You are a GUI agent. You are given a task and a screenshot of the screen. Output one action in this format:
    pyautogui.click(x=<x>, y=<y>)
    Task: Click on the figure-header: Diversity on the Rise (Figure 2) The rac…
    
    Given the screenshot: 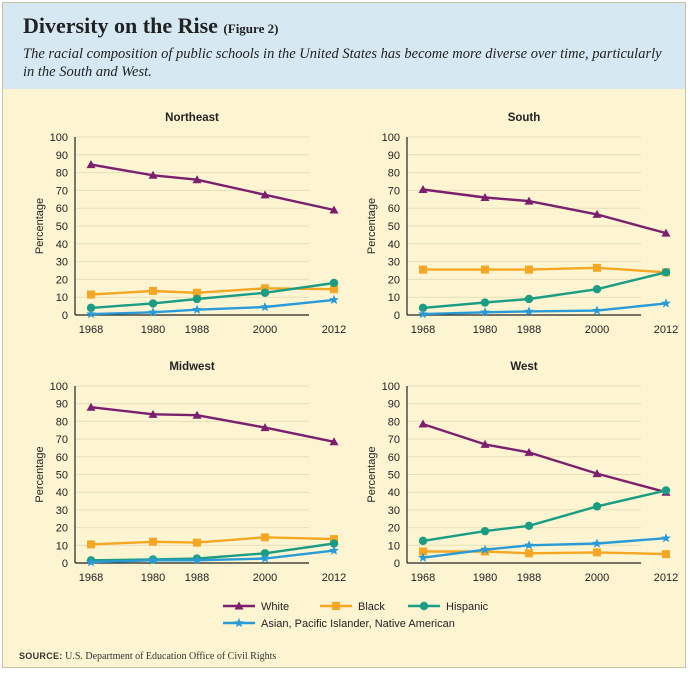 What is the action you would take?
    pyautogui.click(x=344, y=46)
    